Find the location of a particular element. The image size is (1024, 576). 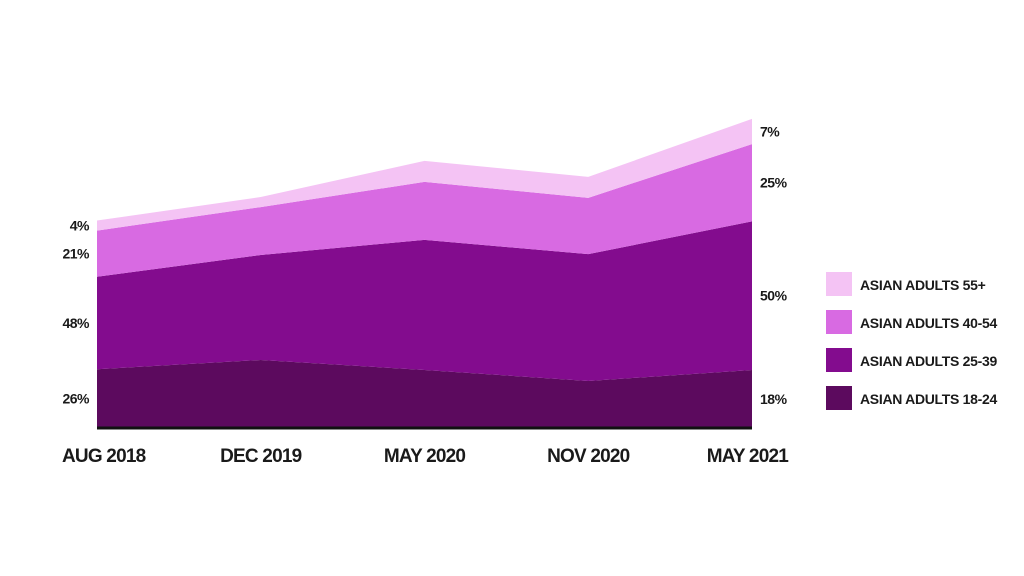

legend-label: ASIAN ADULTS 40-54 is located at coordinates (928, 323).